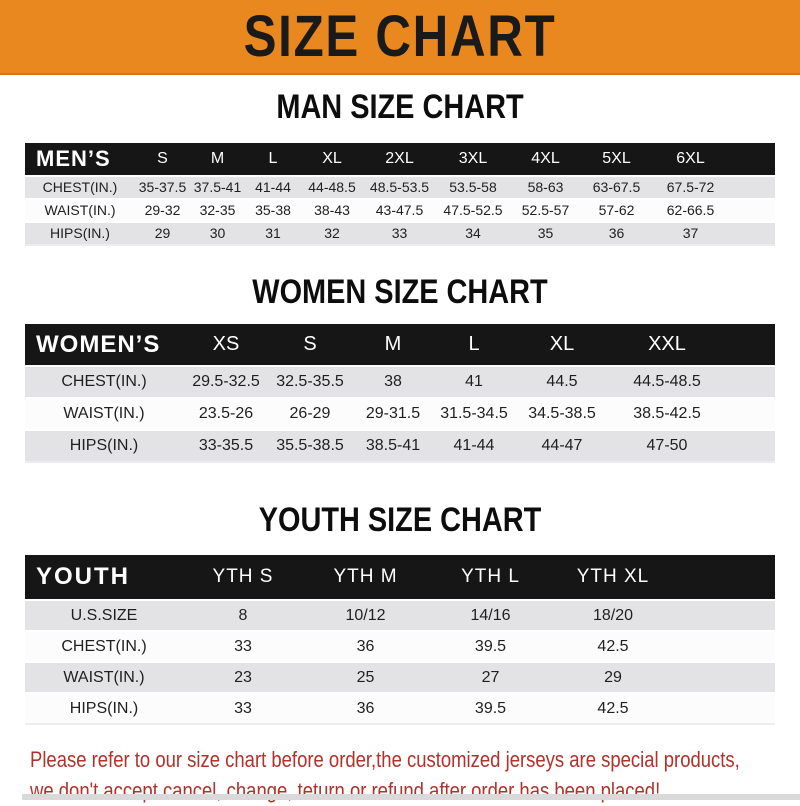 The height and width of the screenshot is (806, 800). What do you see at coordinates (365, 615) in the screenshot?
I see `value-cell: 10/12` at bounding box center [365, 615].